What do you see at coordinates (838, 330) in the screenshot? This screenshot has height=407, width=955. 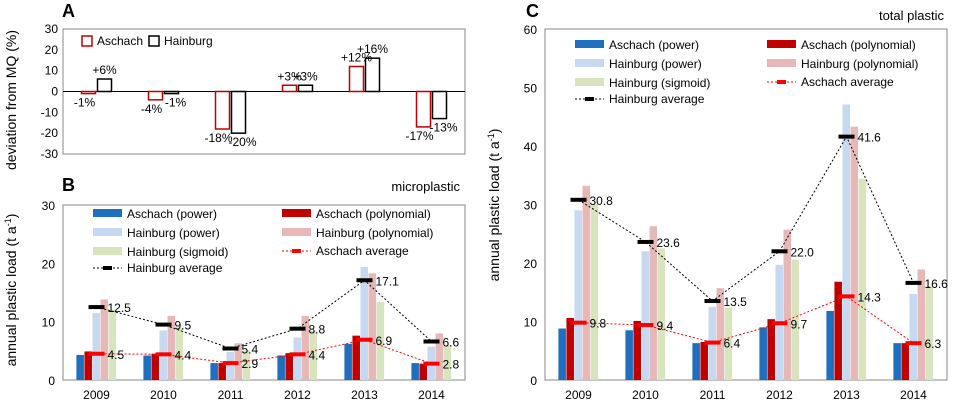 I see `bar-aschach-polynomial-2013` at bounding box center [838, 330].